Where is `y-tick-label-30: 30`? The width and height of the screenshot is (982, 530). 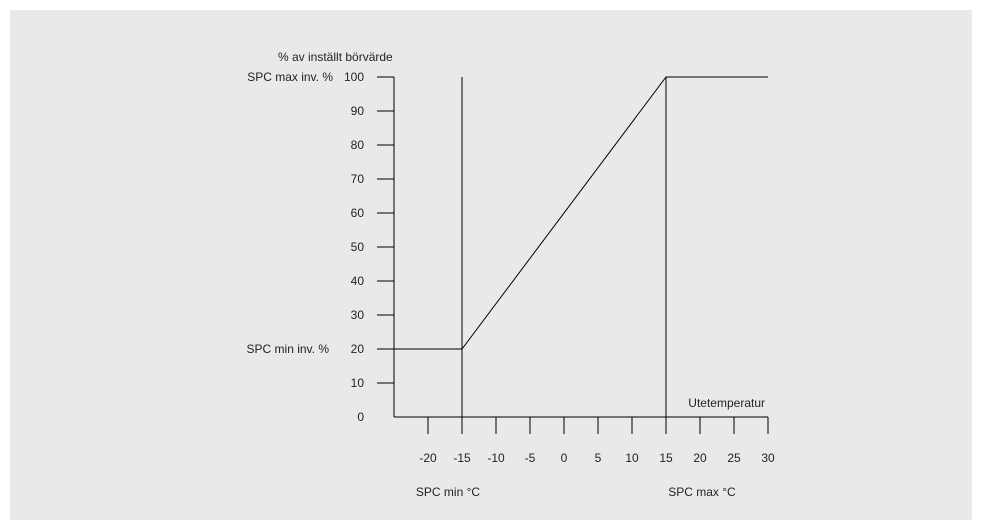
y-tick-label-30: 30 is located at coordinates (358, 315).